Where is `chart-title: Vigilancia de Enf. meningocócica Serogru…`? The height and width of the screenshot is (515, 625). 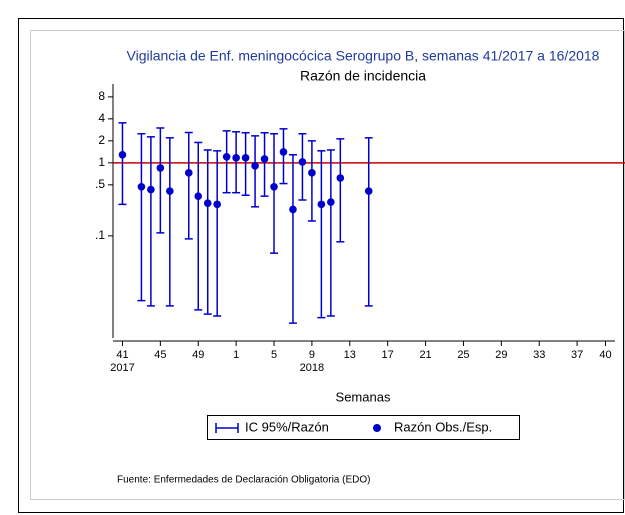 chart-title: Vigilancia de Enf. meningocócica Serogru… is located at coordinates (363, 56).